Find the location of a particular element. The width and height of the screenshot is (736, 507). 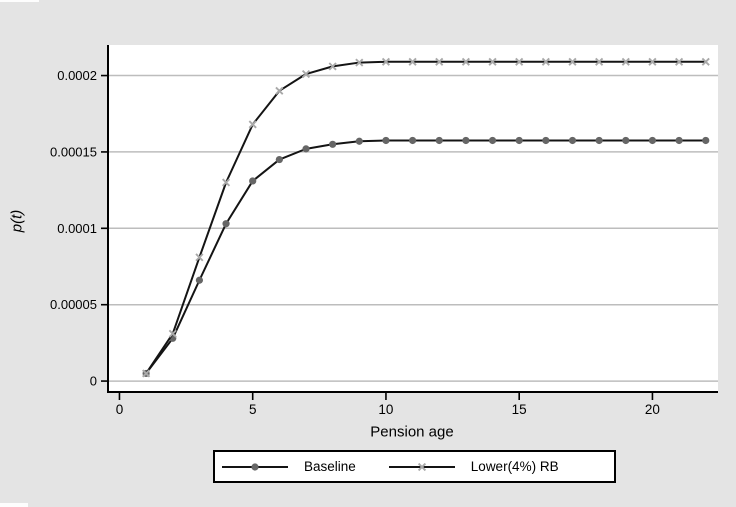

legend-baseline-marker-icon is located at coordinates (255, 466).